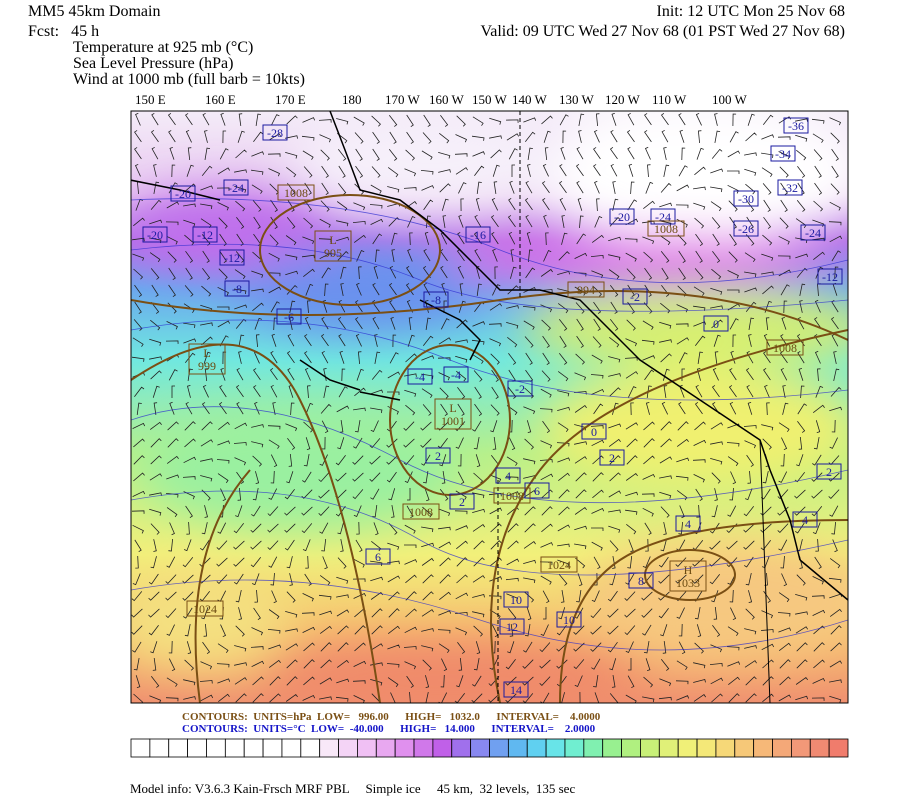 This screenshot has width=900, height=800. Describe the element at coordinates (63, 31) in the screenshot. I see `forecast-hour: Fcst: 45 h` at that location.